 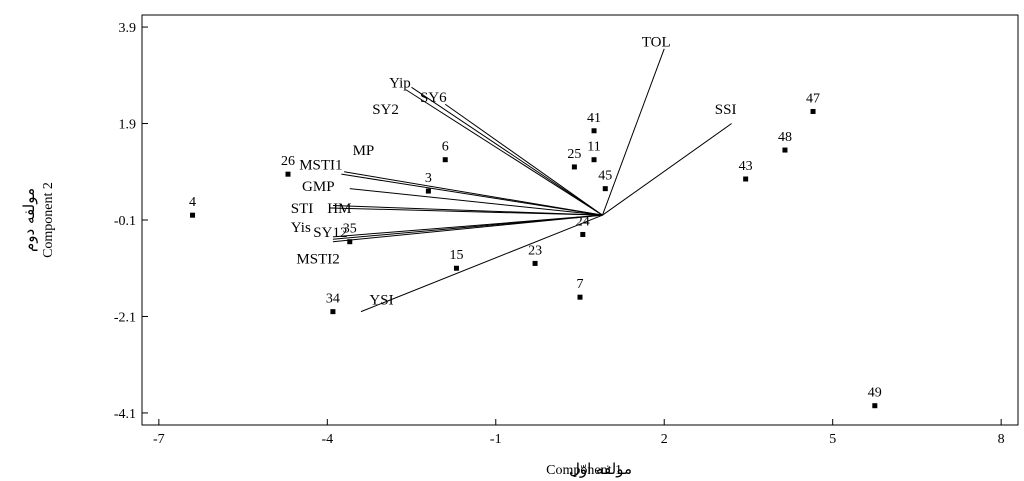 I want to click on vector-label-tol: TOL, so click(x=656, y=42).